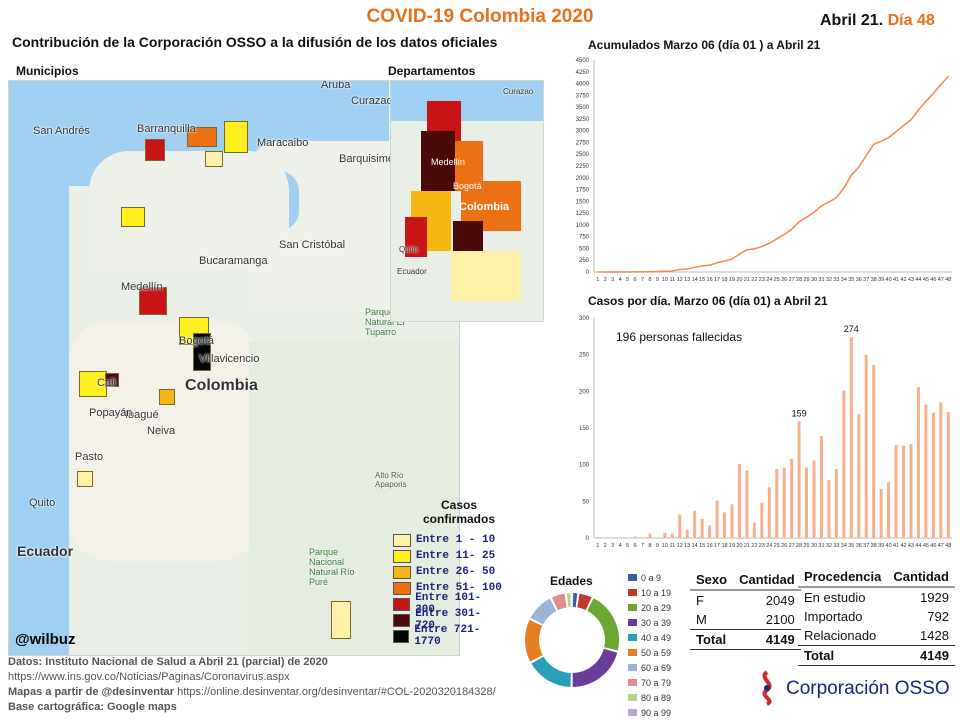 This screenshot has height=720, width=960. Describe the element at coordinates (844, 280) in the screenshot. I see `x-tick-label: 34` at that location.